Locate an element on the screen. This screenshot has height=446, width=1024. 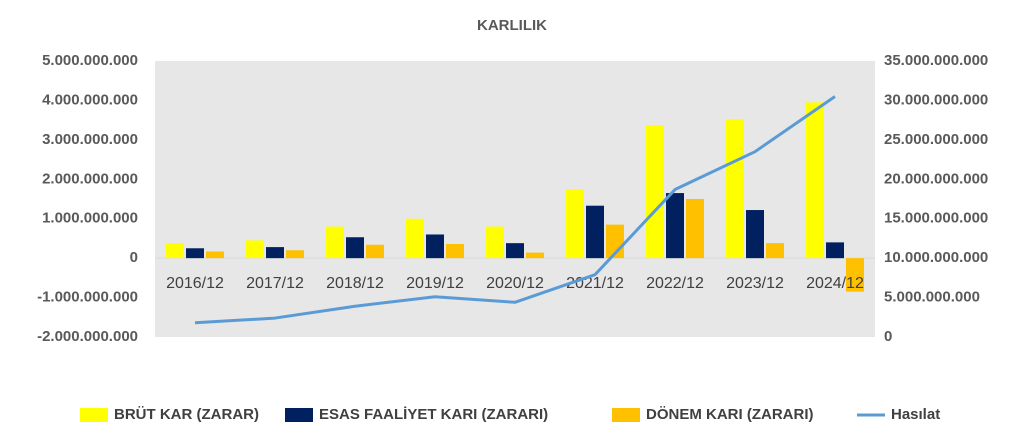
y-tick-label: 3.000.000.000 is located at coordinates (90, 139).